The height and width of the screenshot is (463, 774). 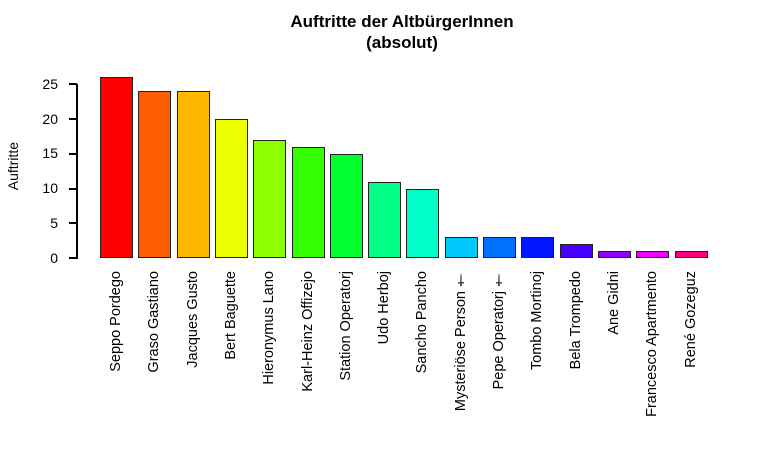 I want to click on x-category-label: Station Operatorj, so click(x=345, y=326).